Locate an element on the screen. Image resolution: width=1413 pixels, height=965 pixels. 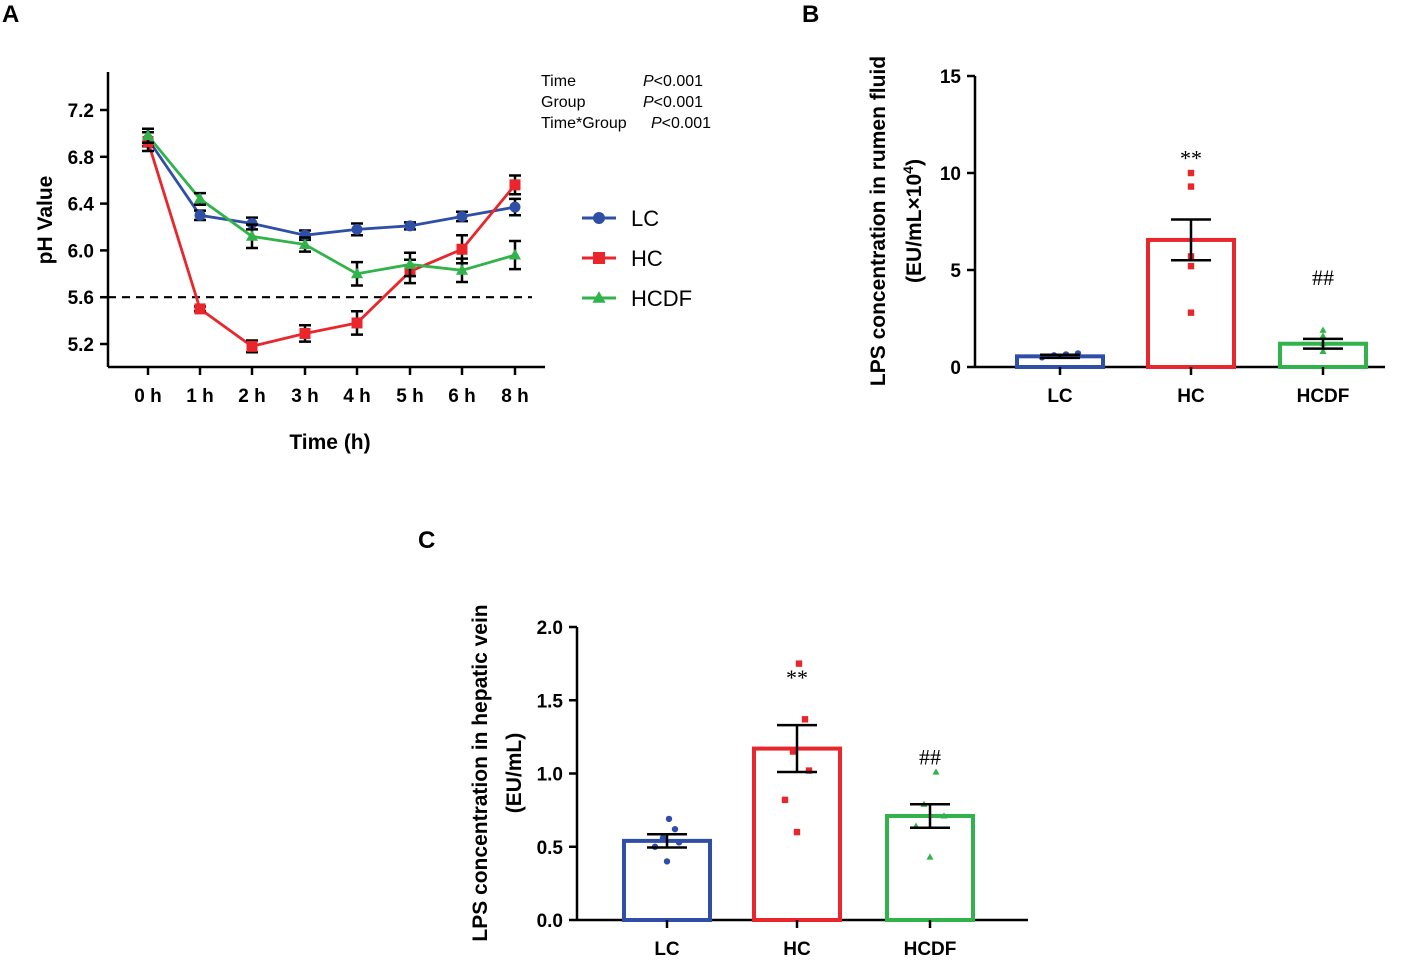
y-tick-label: 1.0 is located at coordinates (550, 775).